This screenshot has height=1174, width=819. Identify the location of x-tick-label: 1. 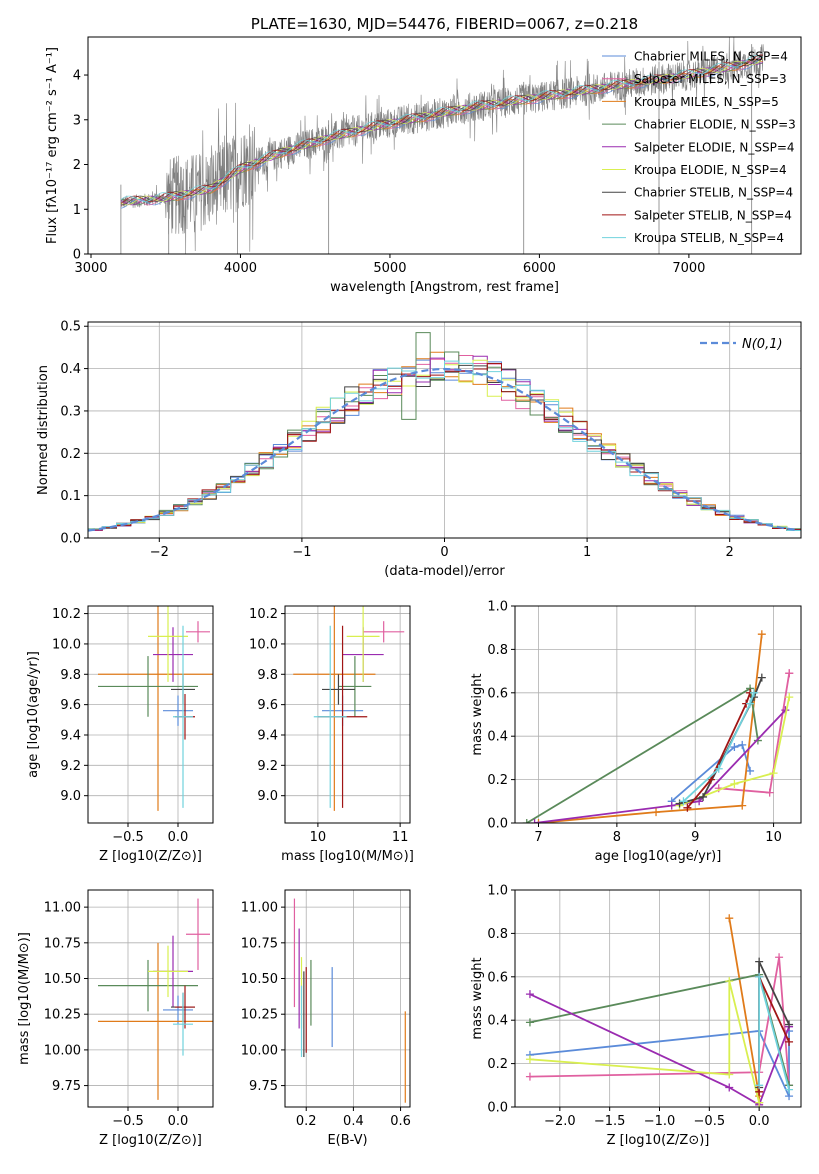
(587, 552).